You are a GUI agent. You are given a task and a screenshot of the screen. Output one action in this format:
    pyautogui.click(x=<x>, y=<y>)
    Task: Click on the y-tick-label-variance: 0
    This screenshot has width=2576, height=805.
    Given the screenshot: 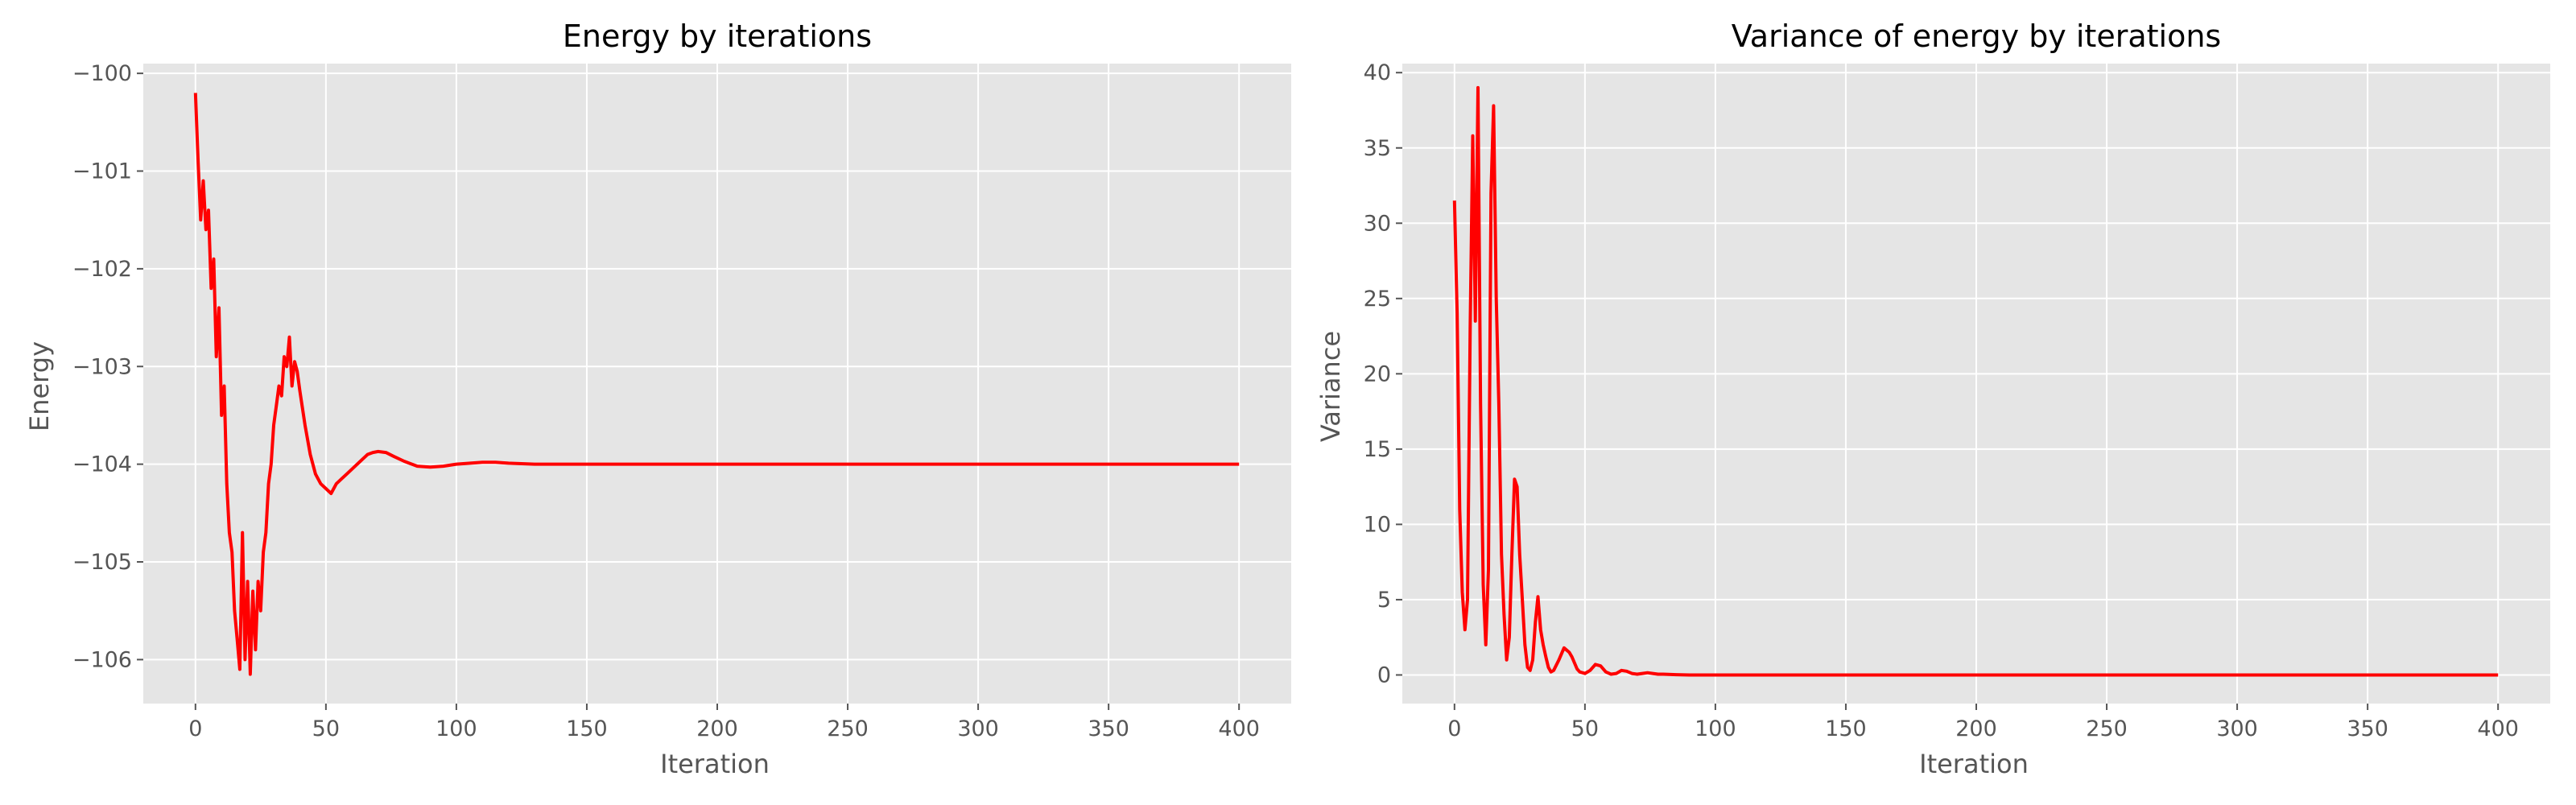 What is the action you would take?
    pyautogui.click(x=1384, y=675)
    